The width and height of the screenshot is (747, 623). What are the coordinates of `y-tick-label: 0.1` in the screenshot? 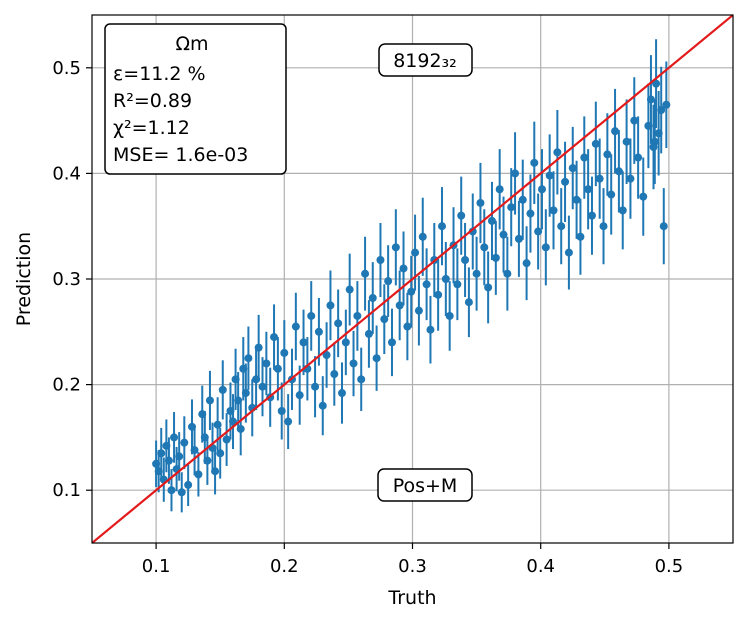 It's located at (66, 490).